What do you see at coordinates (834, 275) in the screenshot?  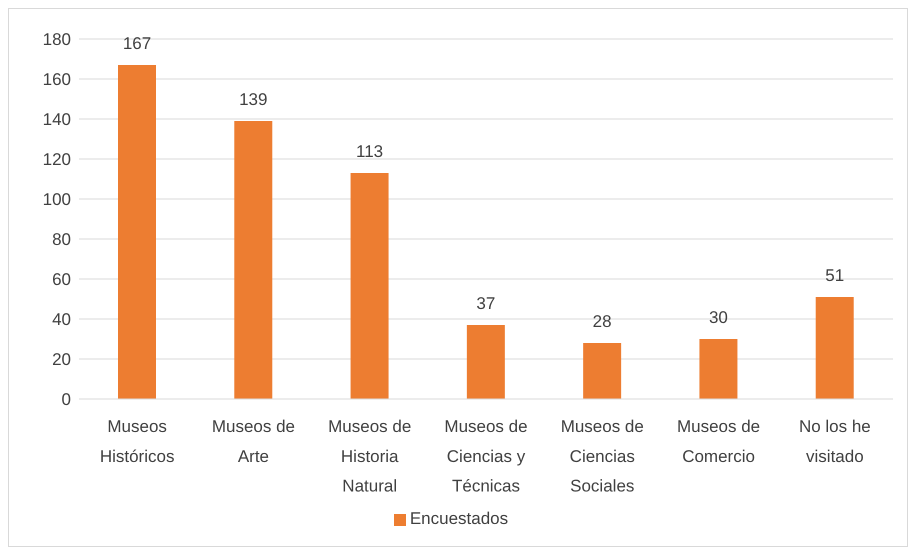 I see `data-label: 51` at bounding box center [834, 275].